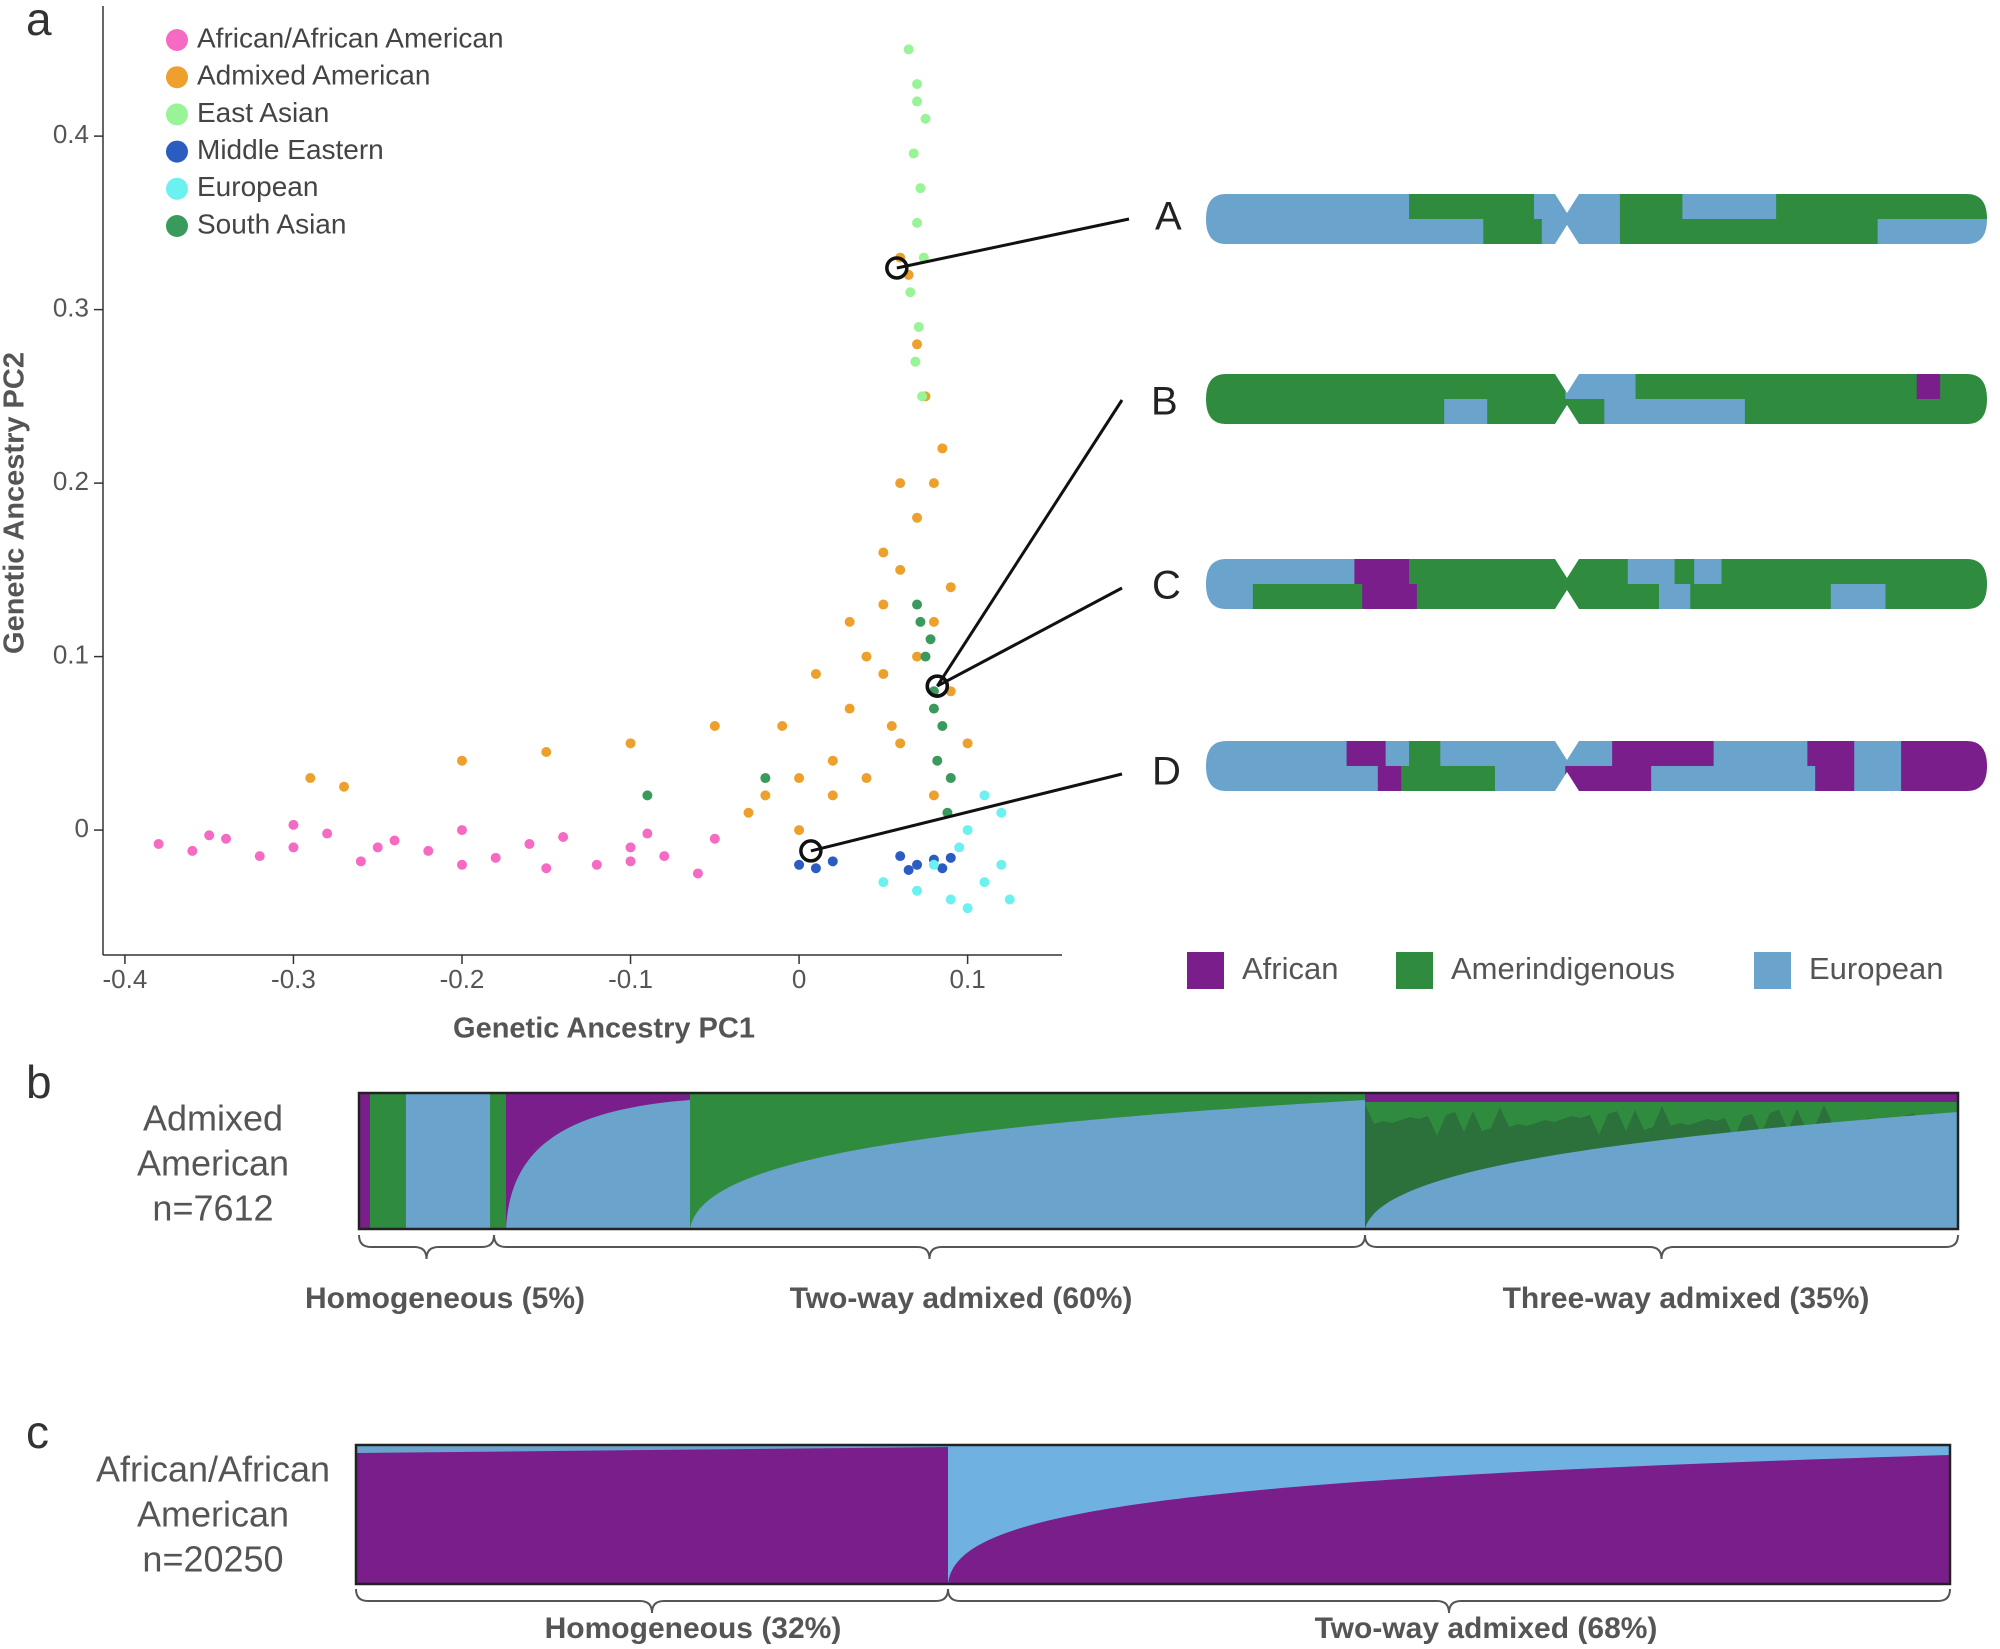 This screenshot has width=2000, height=1649. What do you see at coordinates (313, 75) in the screenshot?
I see `legend-label: Admixed American` at bounding box center [313, 75].